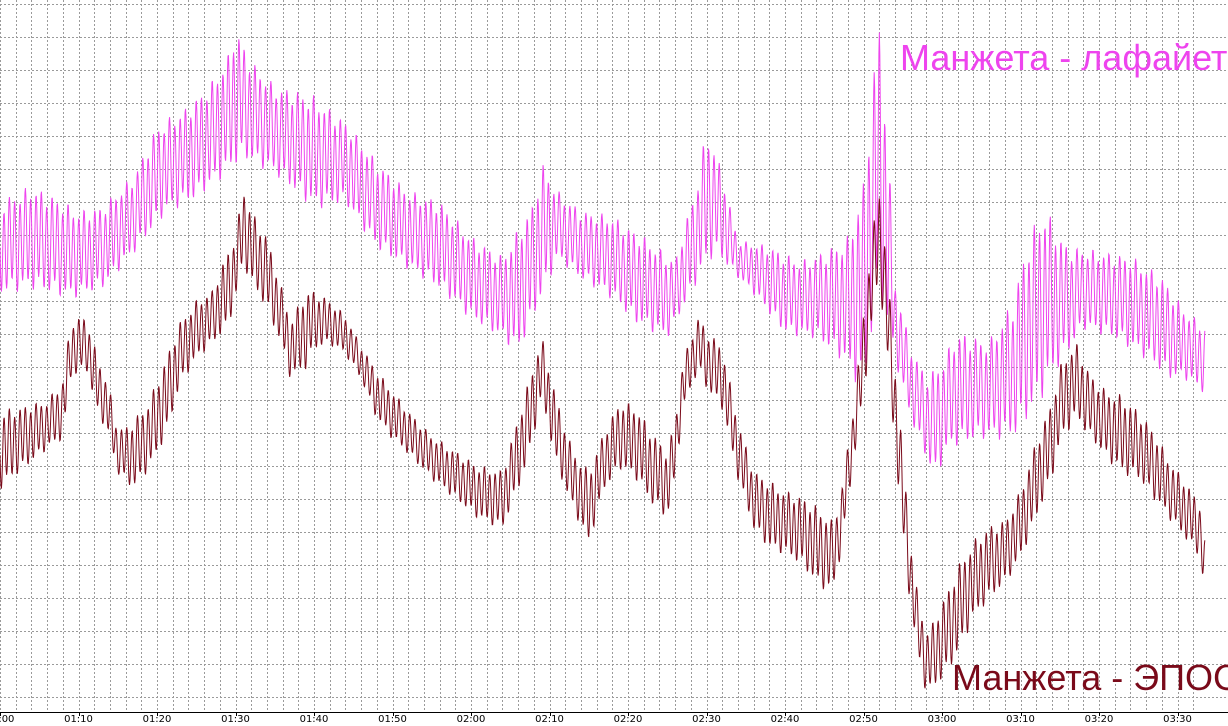 This screenshot has width=1228, height=726. I want to click on x-tick-label: 02:20, so click(628, 719).